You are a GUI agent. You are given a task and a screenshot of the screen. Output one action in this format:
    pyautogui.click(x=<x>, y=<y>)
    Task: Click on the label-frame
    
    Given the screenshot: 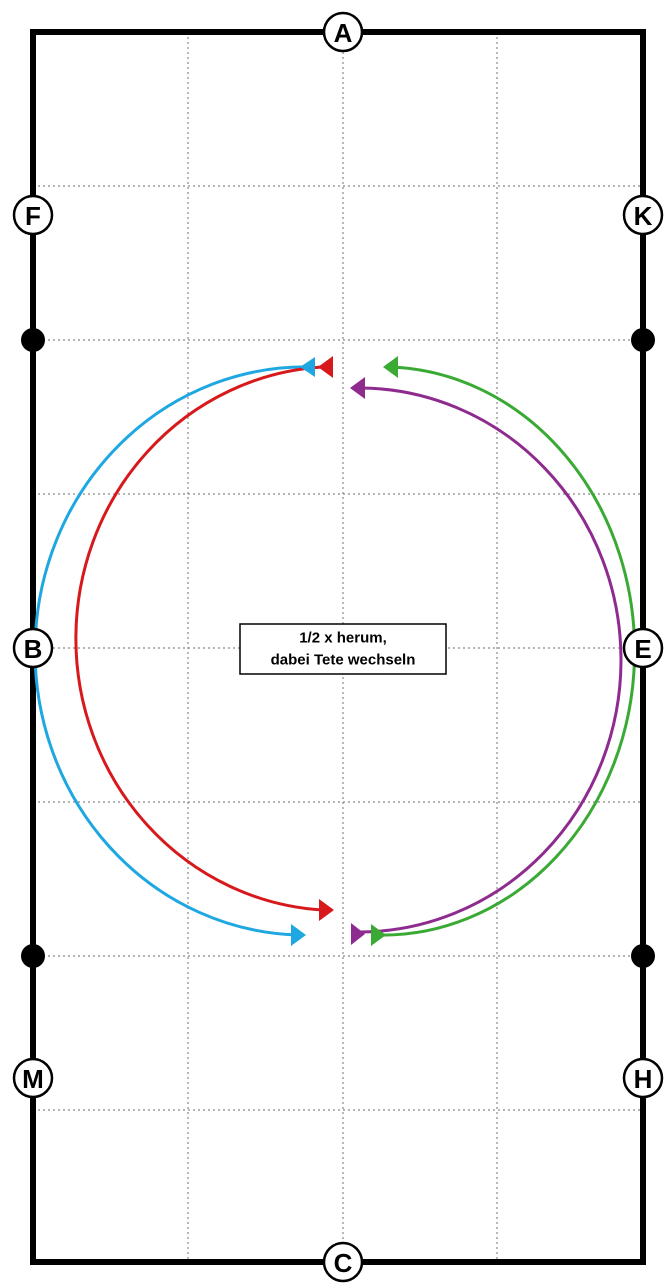 What is the action you would take?
    pyautogui.click(x=343, y=649)
    